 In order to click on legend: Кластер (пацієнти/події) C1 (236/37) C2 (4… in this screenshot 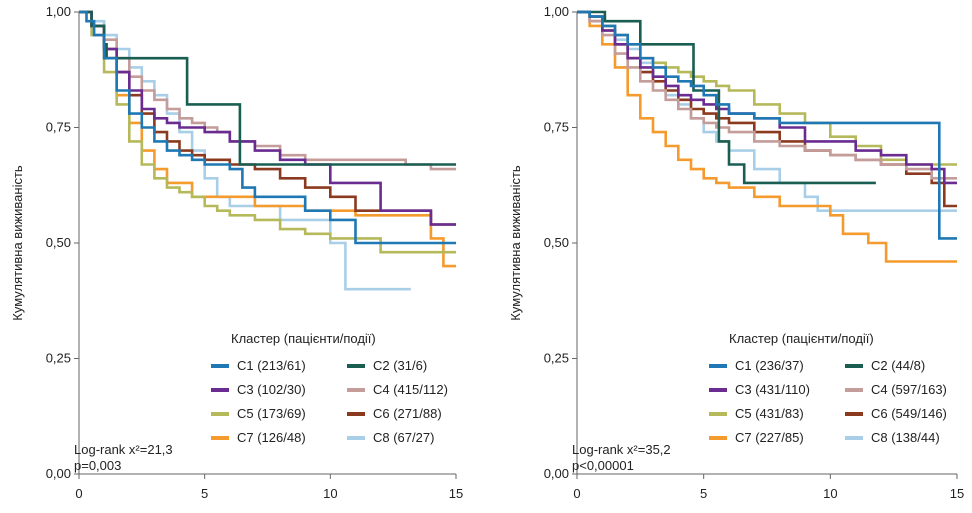, I will do `click(828, 388)`.